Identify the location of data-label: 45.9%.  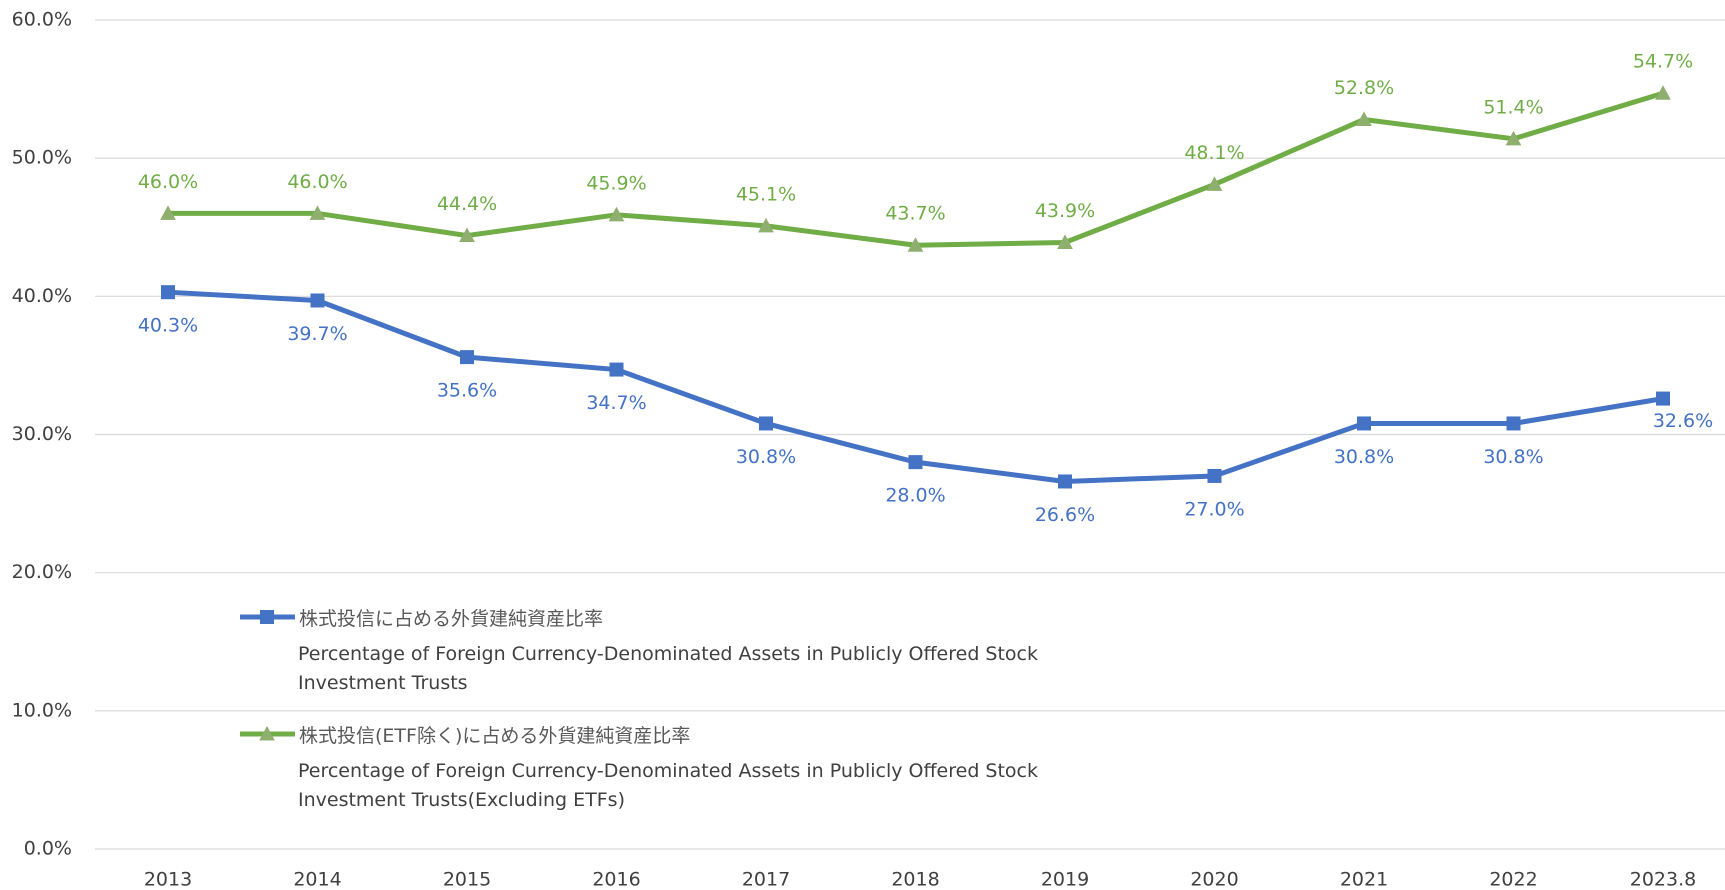
(616, 183).